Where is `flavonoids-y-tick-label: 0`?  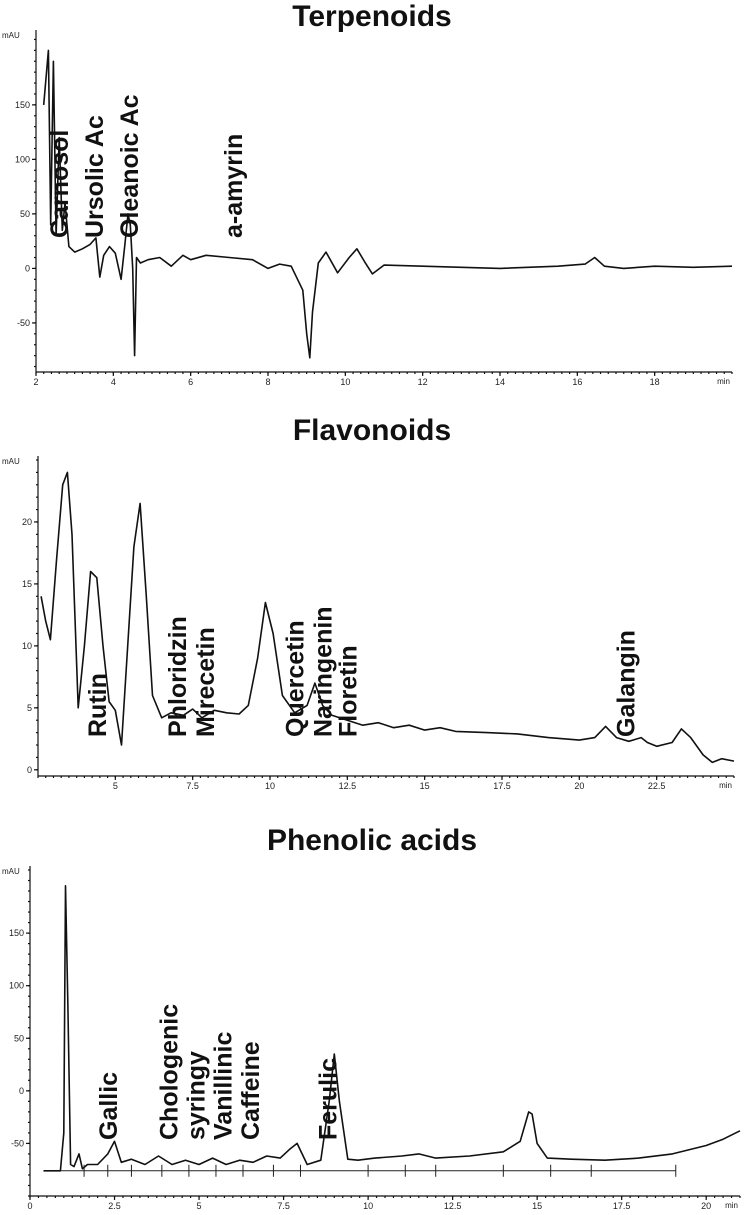
flavonoids-y-tick-label: 0 is located at coordinates (29, 770).